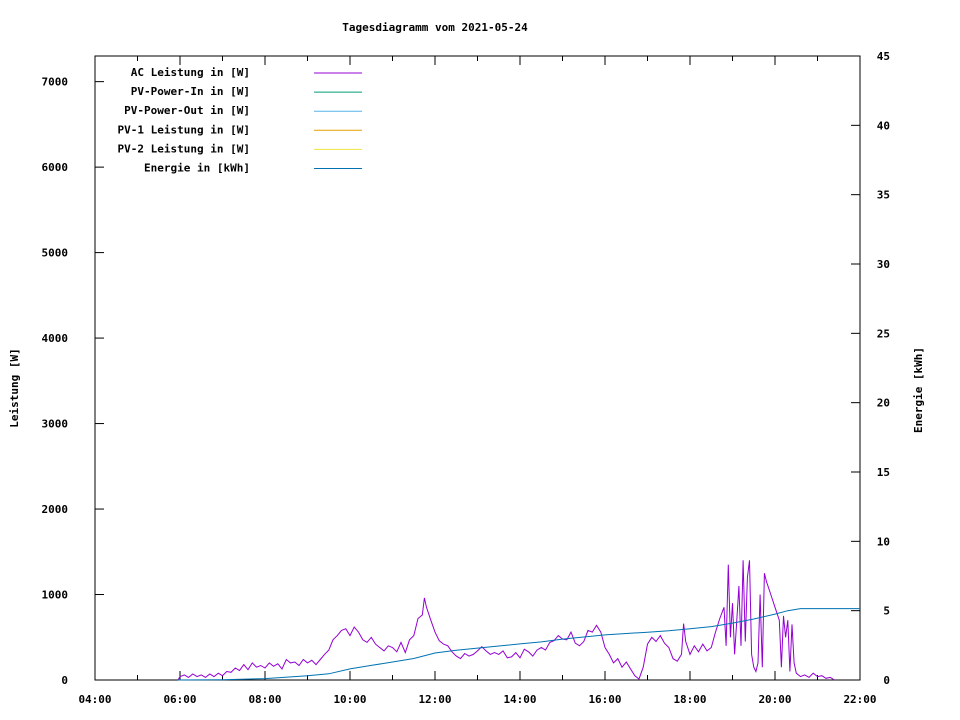 The image size is (960, 720). Describe the element at coordinates (179, 699) in the screenshot. I see `x-tick-label: 06:00` at that location.